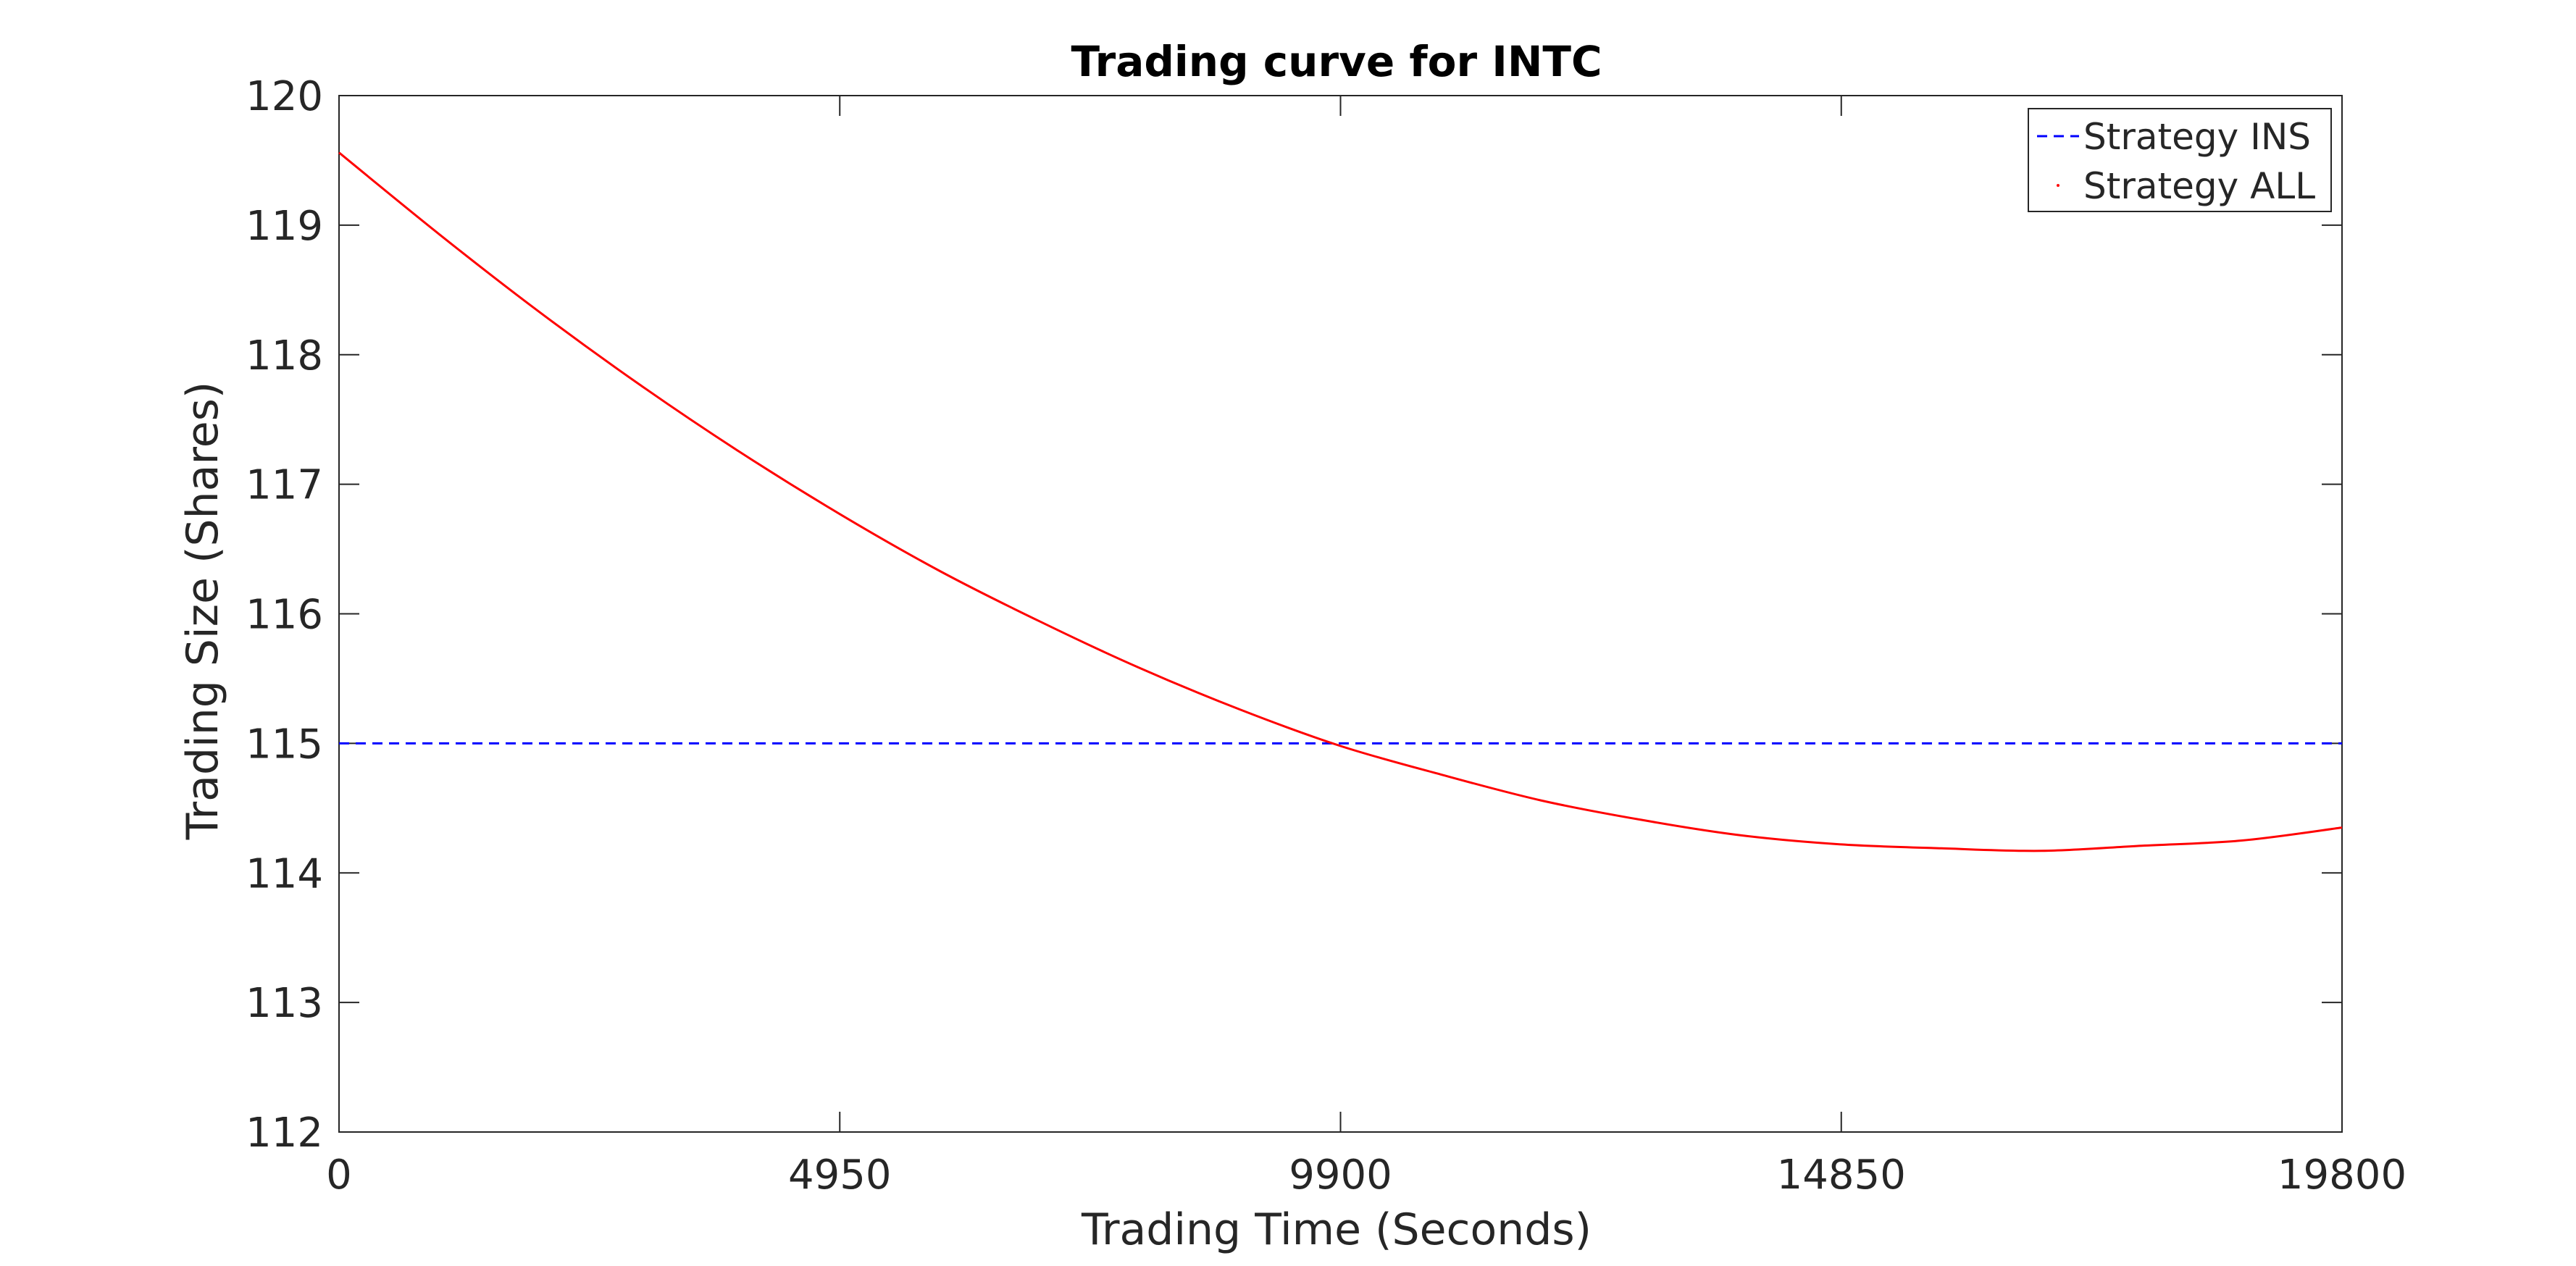 This screenshot has width=2576, height=1266. Describe the element at coordinates (284, 356) in the screenshot. I see `y-tick-label: 118` at that location.